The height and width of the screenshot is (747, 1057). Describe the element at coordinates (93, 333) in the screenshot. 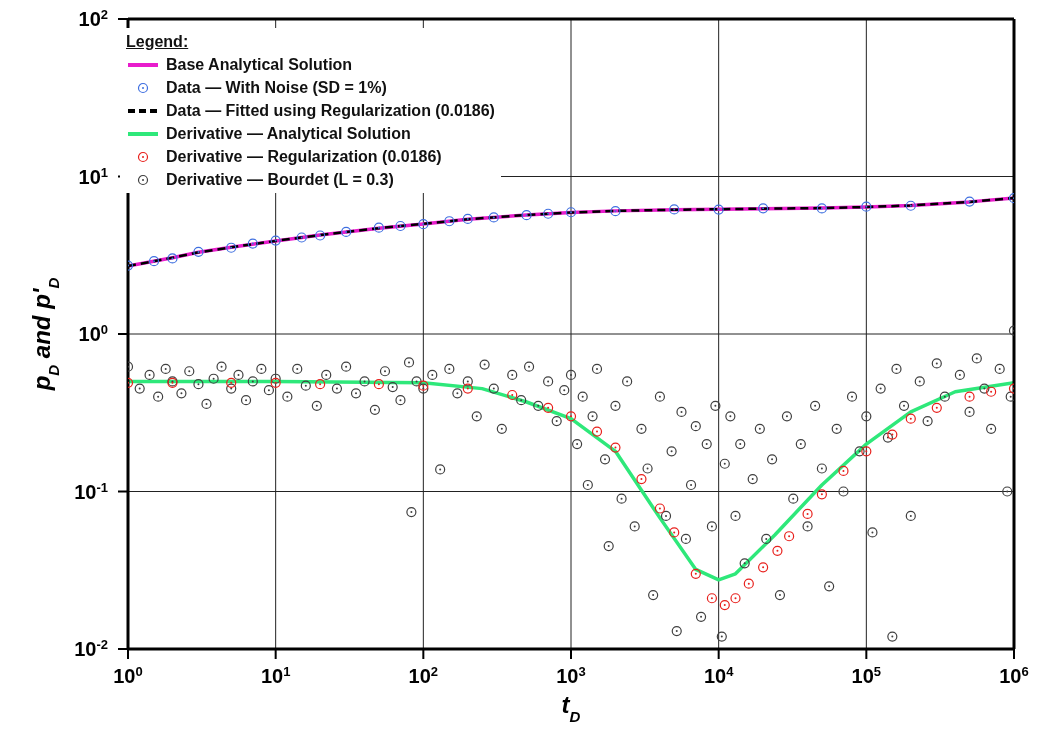

I see `y-tick-label: 10$^{0}$` at that location.